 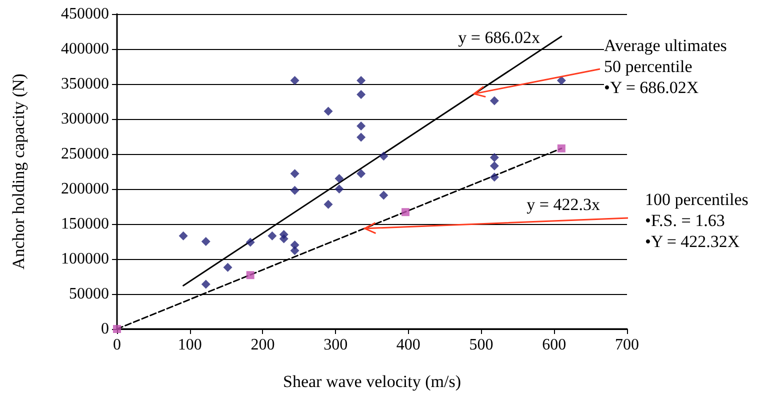 What do you see at coordinates (85, 224) in the screenshot?
I see `y-tick-label: 150000` at bounding box center [85, 224].